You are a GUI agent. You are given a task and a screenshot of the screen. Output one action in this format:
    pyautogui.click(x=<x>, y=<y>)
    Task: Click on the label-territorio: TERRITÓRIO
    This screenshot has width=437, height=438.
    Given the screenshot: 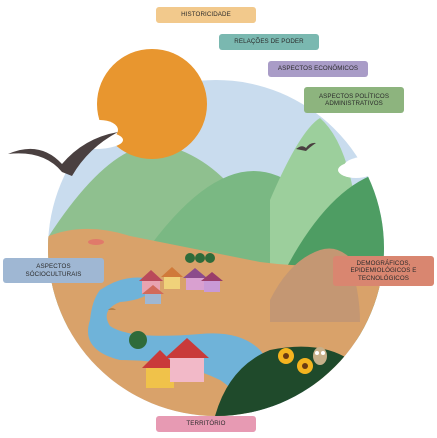 What is the action you would take?
    pyautogui.click(x=206, y=424)
    